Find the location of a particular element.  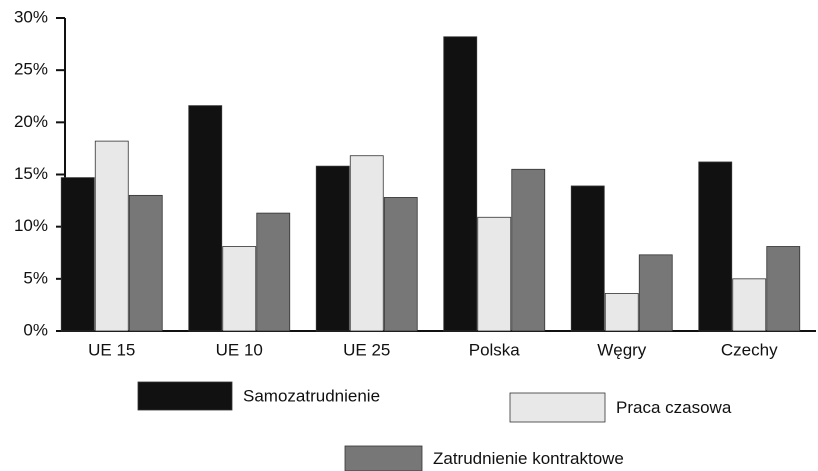

y-tick-label: 25% is located at coordinates (31, 69).